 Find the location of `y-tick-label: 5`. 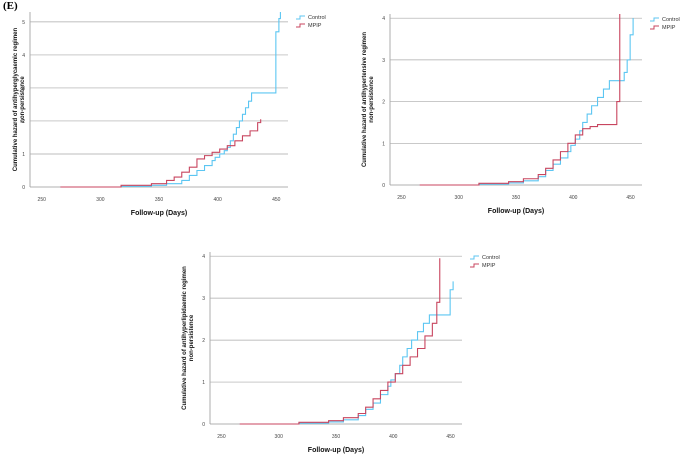

y-tick-label: 5 is located at coordinates (23, 23).